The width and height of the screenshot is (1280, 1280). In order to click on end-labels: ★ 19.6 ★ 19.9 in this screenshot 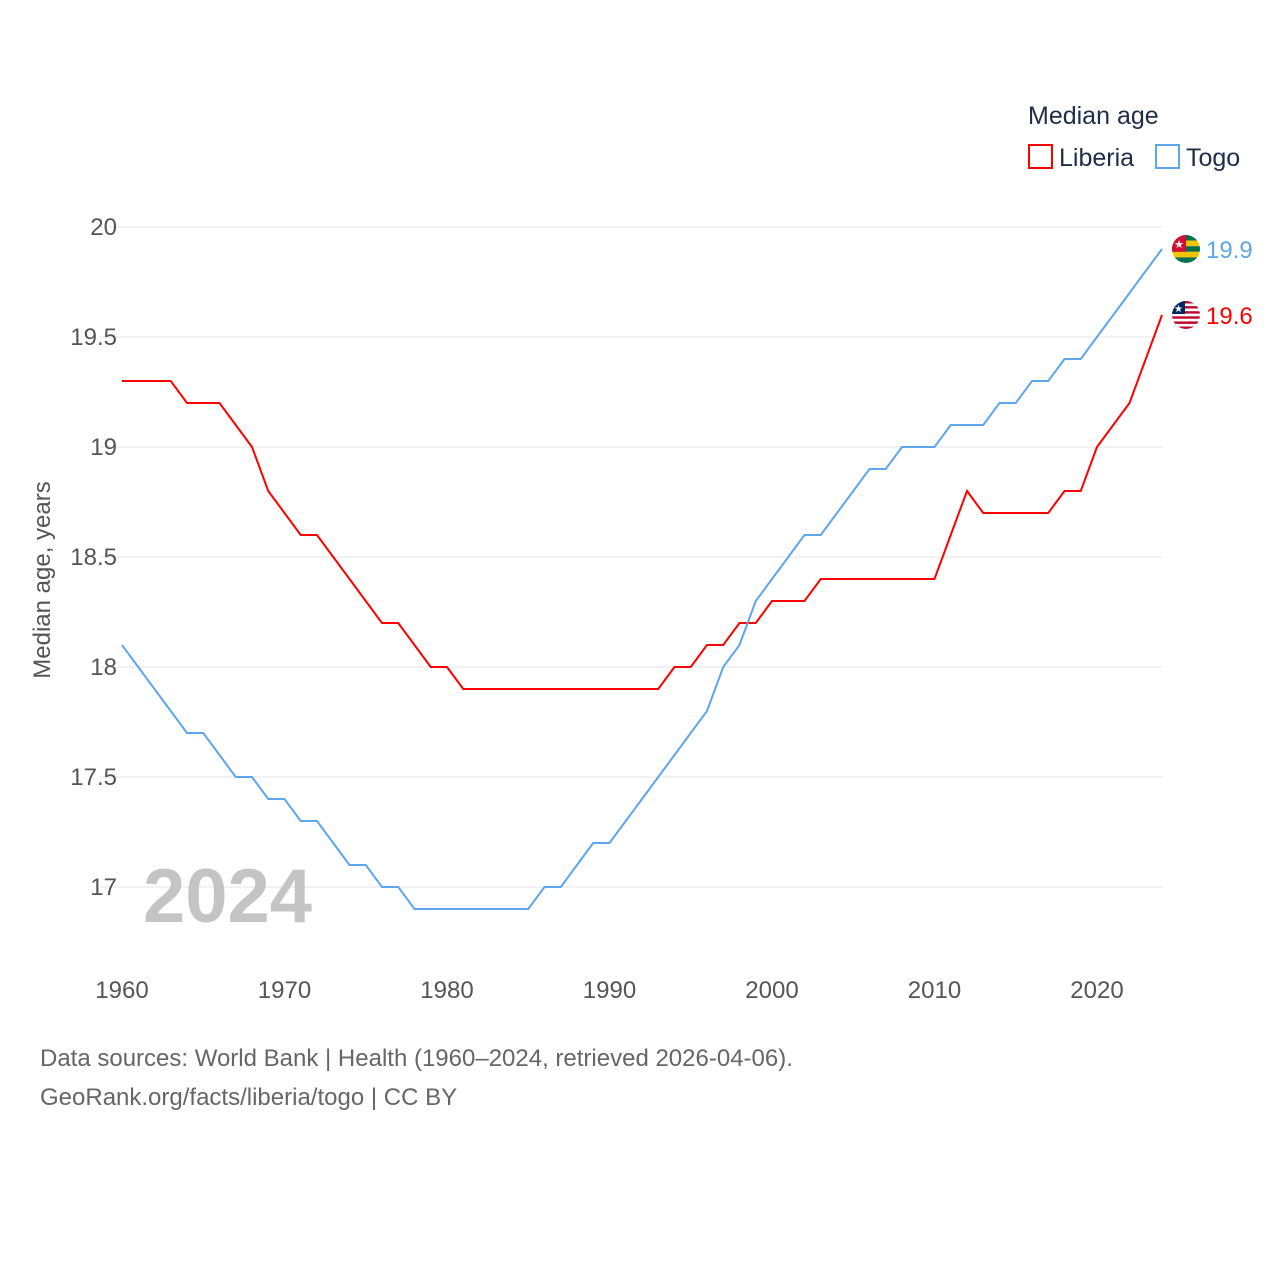, I will do `click(1212, 282)`.